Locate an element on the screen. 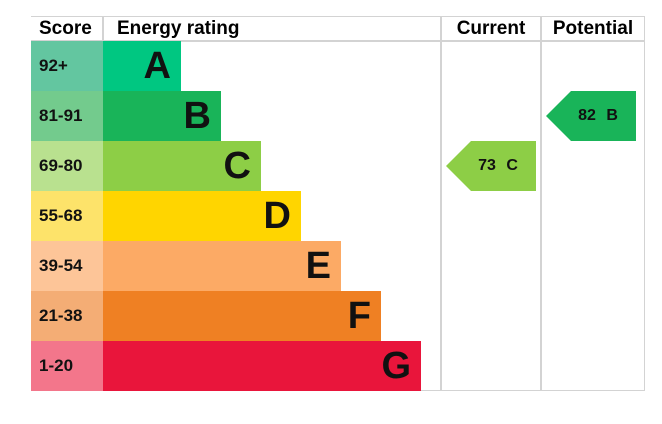 The height and width of the screenshot is (424, 662). right-border is located at coordinates (644, 203).